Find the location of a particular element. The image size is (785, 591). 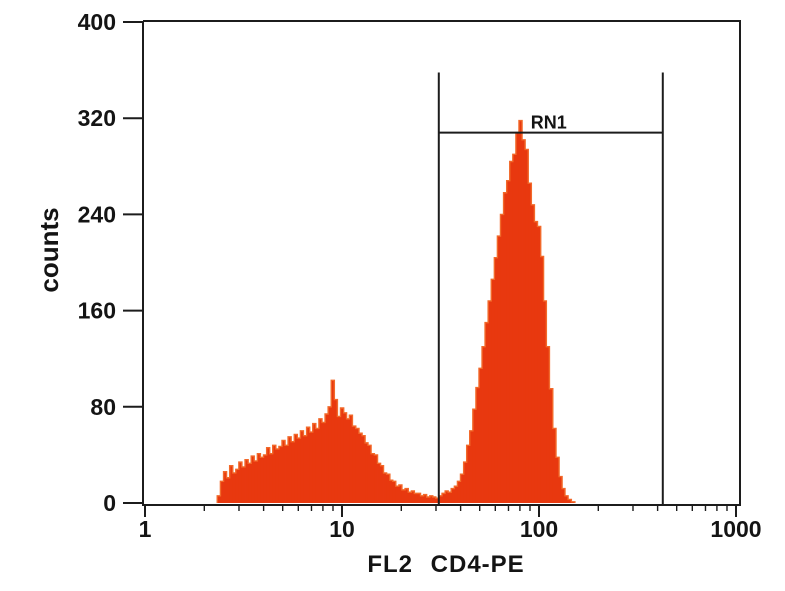

x-axis-label: FL2 CD4-PE is located at coordinates (445, 564).